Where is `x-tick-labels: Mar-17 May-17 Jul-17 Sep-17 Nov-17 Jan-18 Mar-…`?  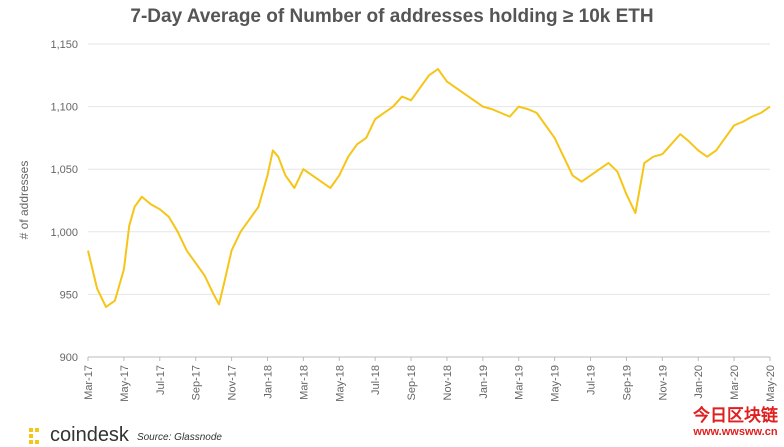 x-tick-labels: Mar-17 May-17 Jul-17 Sep-17 Nov-17 Jan-18 Mar-… is located at coordinates (430, 383).